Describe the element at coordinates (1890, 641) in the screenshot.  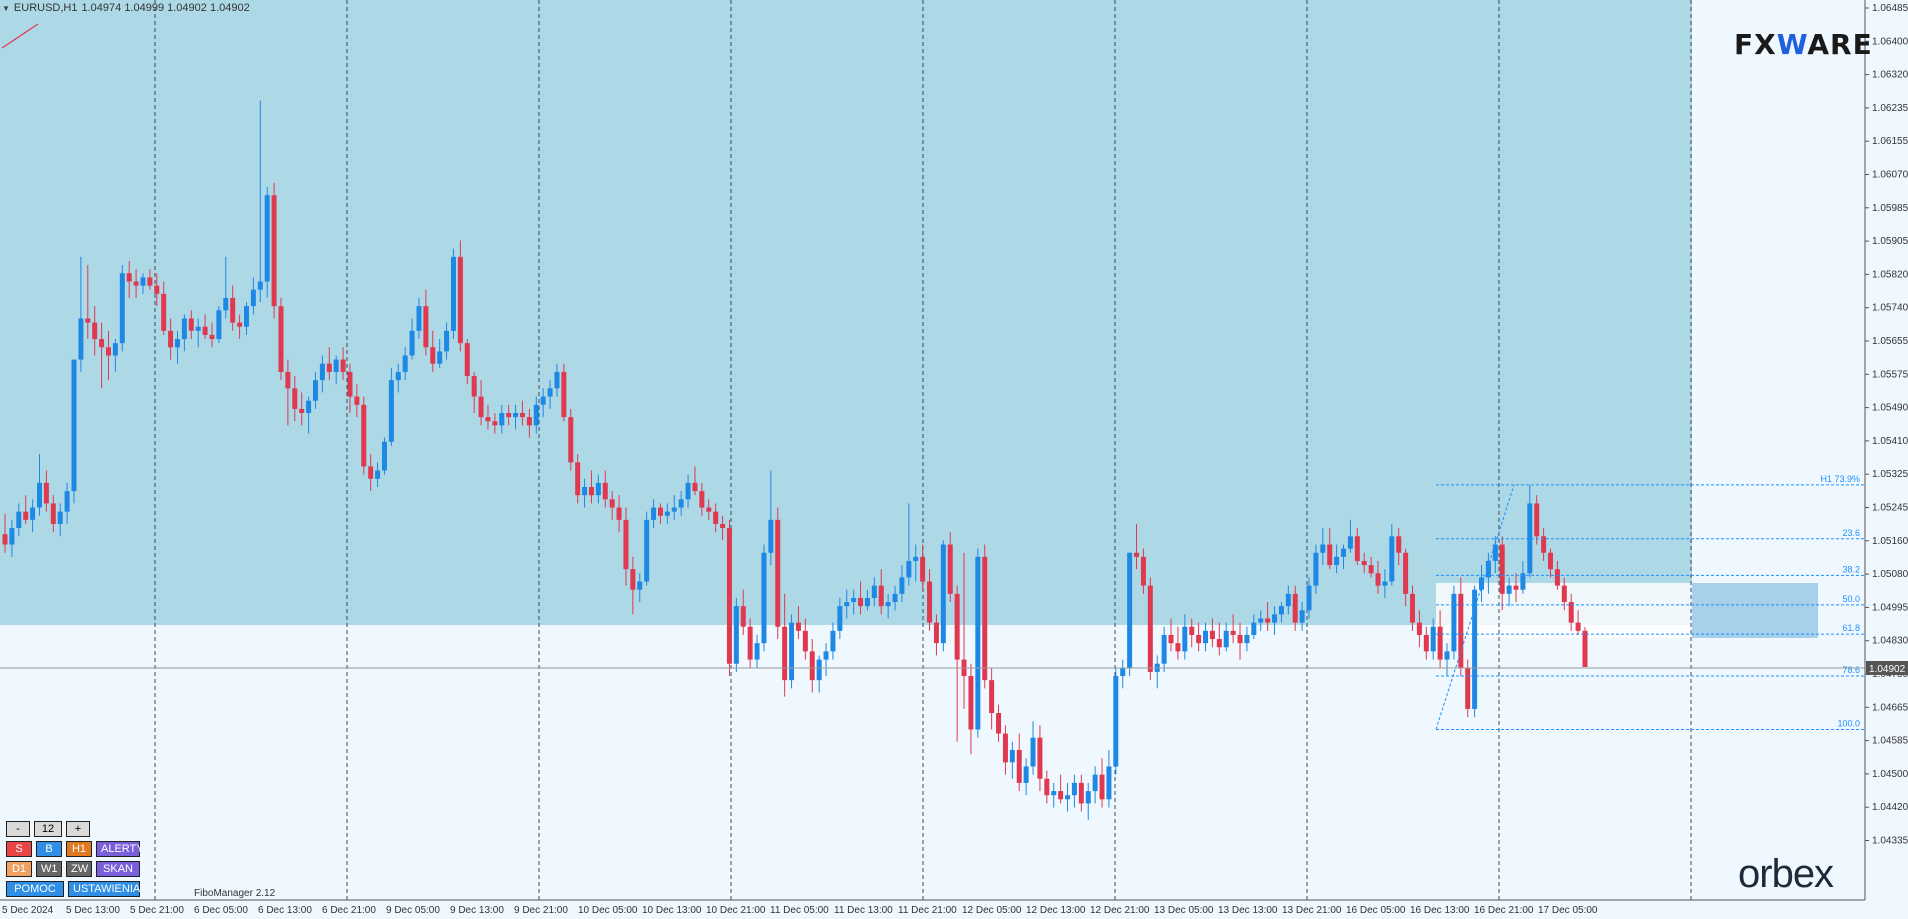
I see `price-label: 1.04830` at that location.